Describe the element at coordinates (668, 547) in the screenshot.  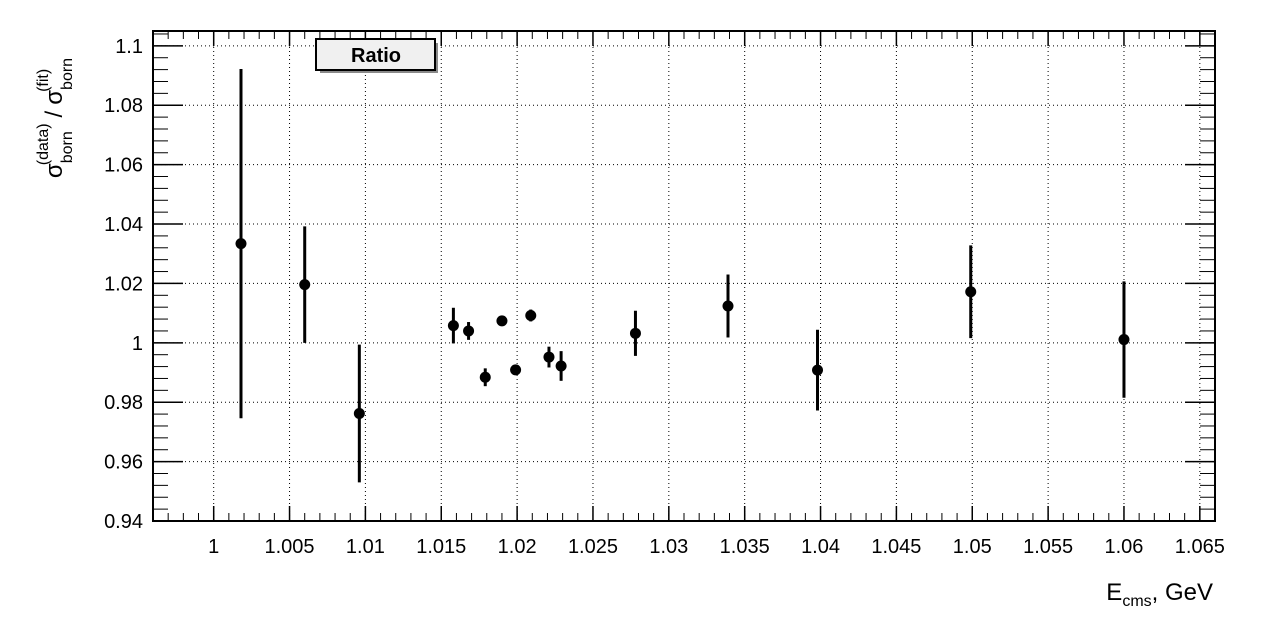
I see `x-tick-label: 1.03` at that location.